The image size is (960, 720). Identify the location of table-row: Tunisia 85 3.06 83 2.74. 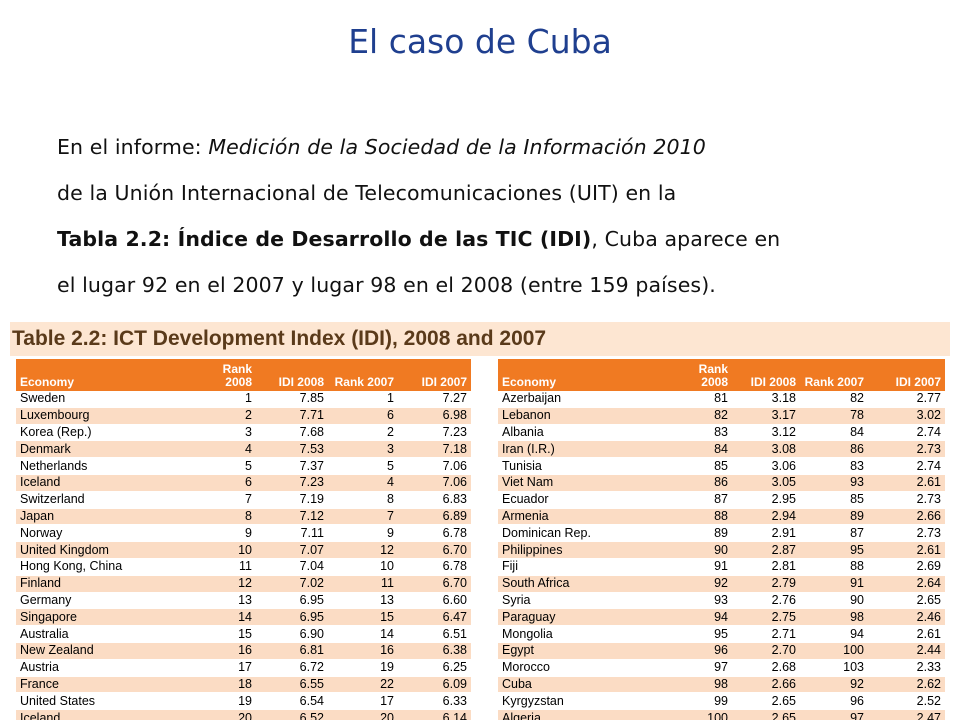
(721, 466).